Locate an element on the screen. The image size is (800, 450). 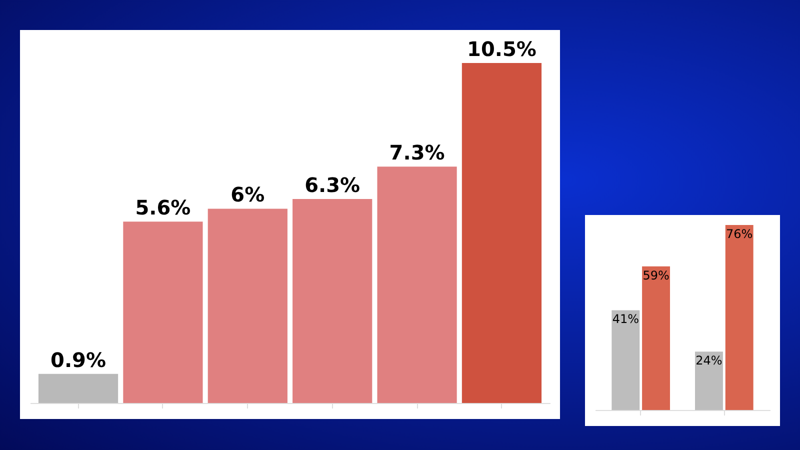
data-label: 5.6% is located at coordinates (163, 208).